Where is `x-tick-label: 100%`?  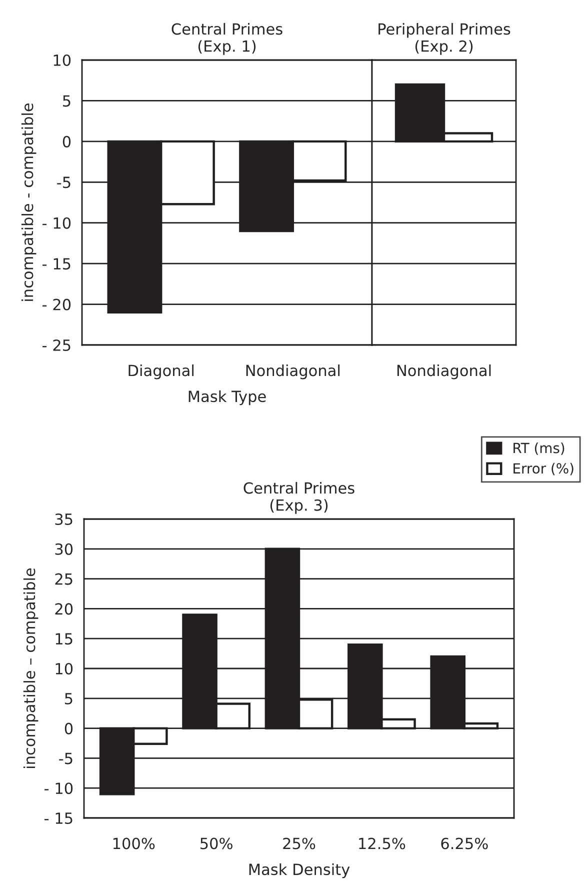
x-tick-label: 100% is located at coordinates (134, 844).